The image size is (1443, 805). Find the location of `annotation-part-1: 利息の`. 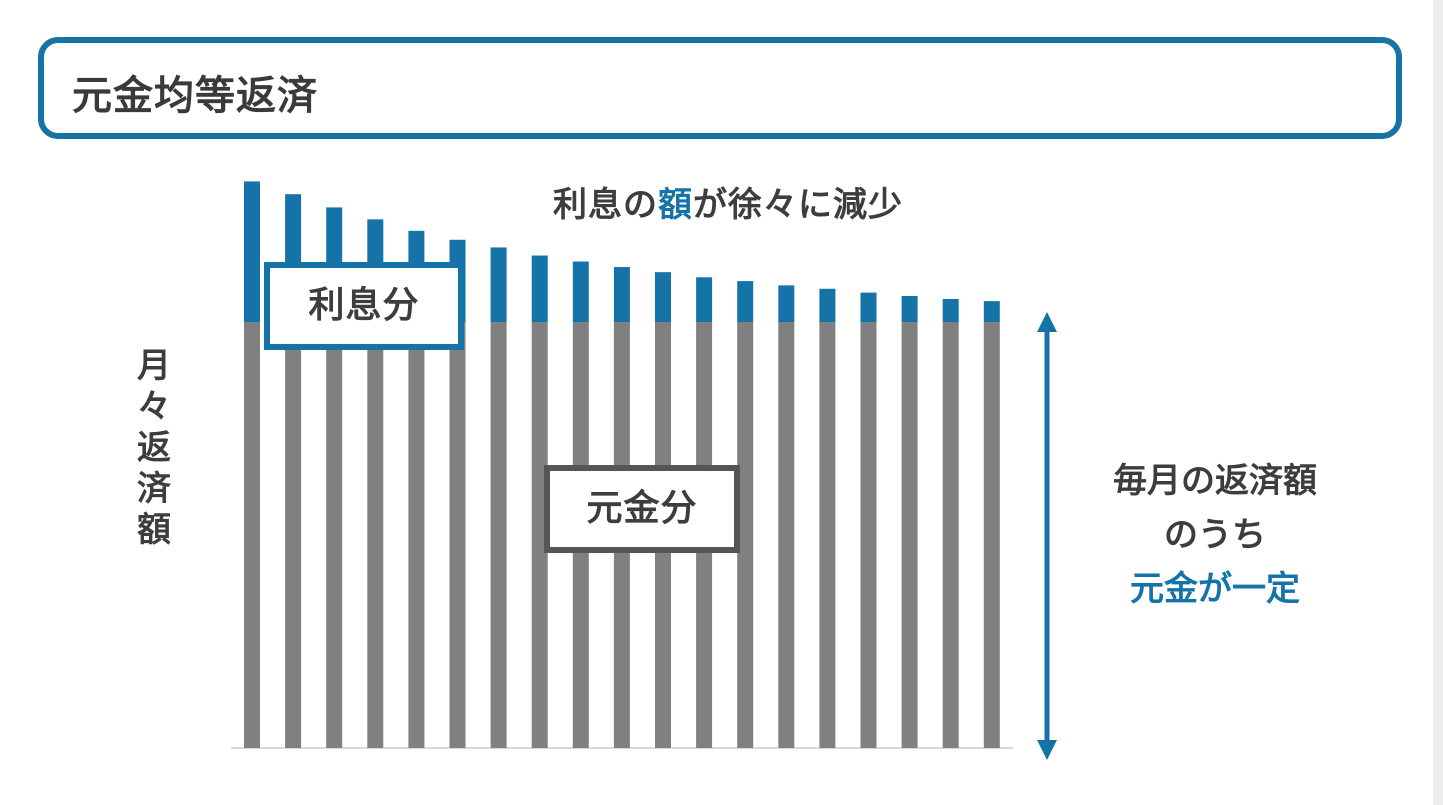

annotation-part-1: 利息の is located at coordinates (605, 205).